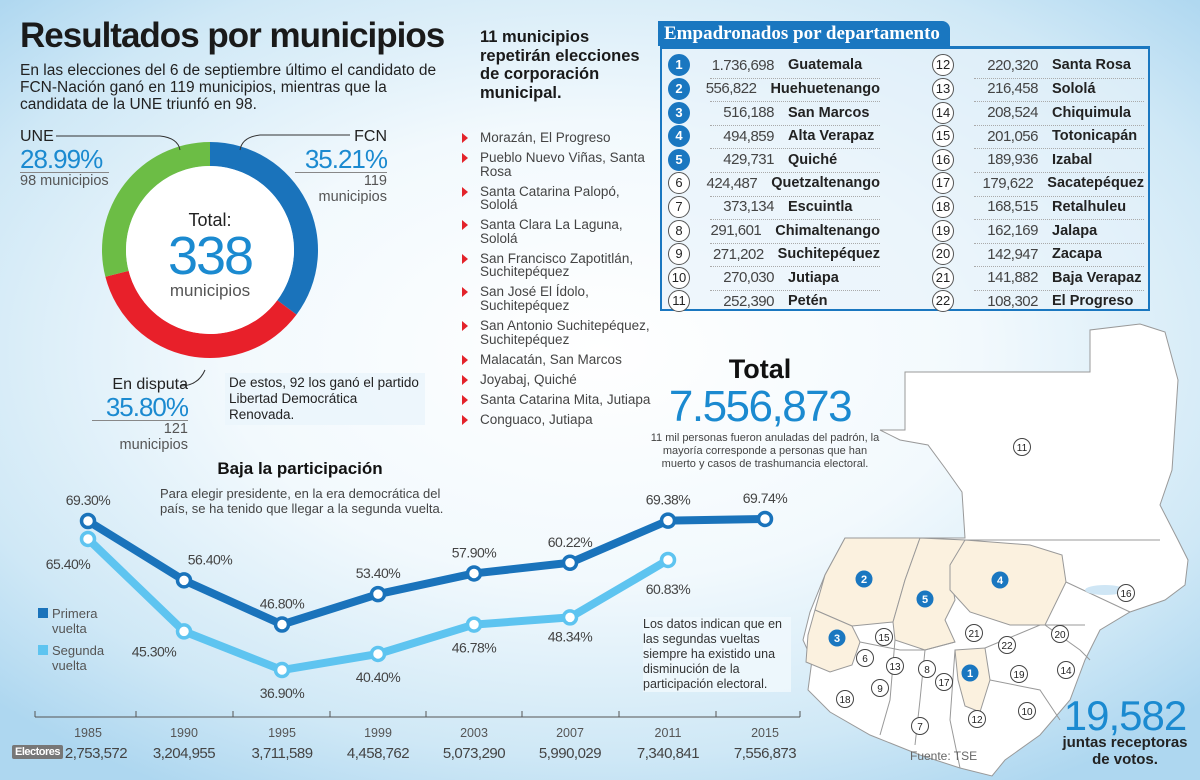 Image resolution: width=1200 pixels, height=780 pixels. I want to click on table-row: 18 168,515 Retalhuleu, so click(1038, 207).